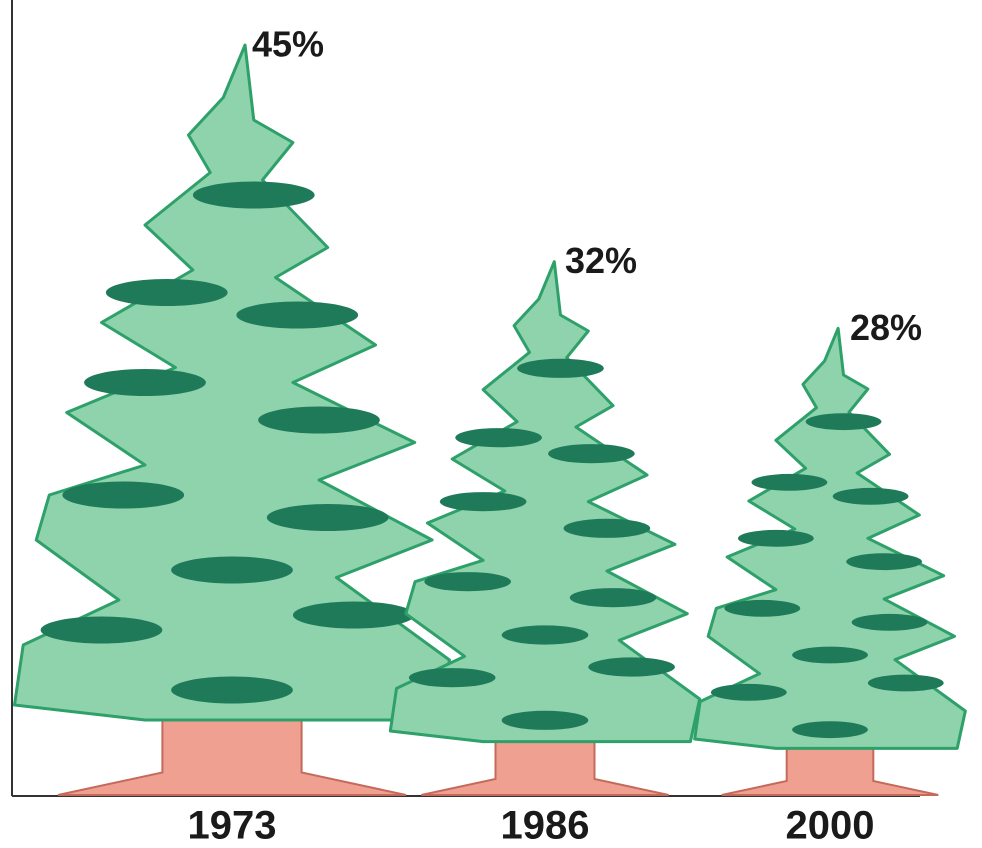 The image size is (982, 848). What do you see at coordinates (830, 826) in the screenshot?
I see `x-tick-label: 2000` at bounding box center [830, 826].